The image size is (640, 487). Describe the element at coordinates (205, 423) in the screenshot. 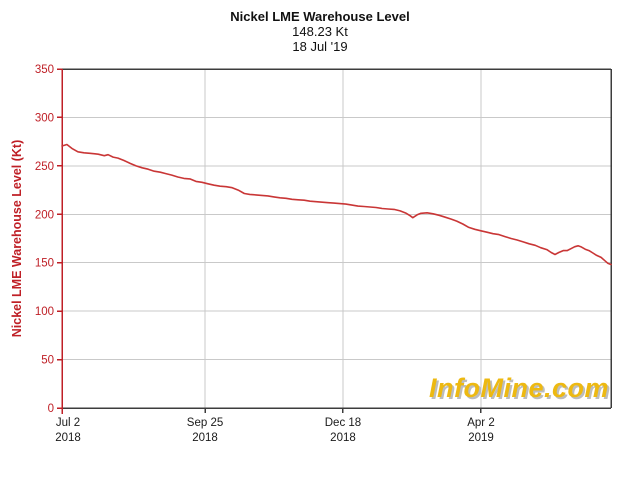

I see `x-tick-label: Sep 25` at that location.